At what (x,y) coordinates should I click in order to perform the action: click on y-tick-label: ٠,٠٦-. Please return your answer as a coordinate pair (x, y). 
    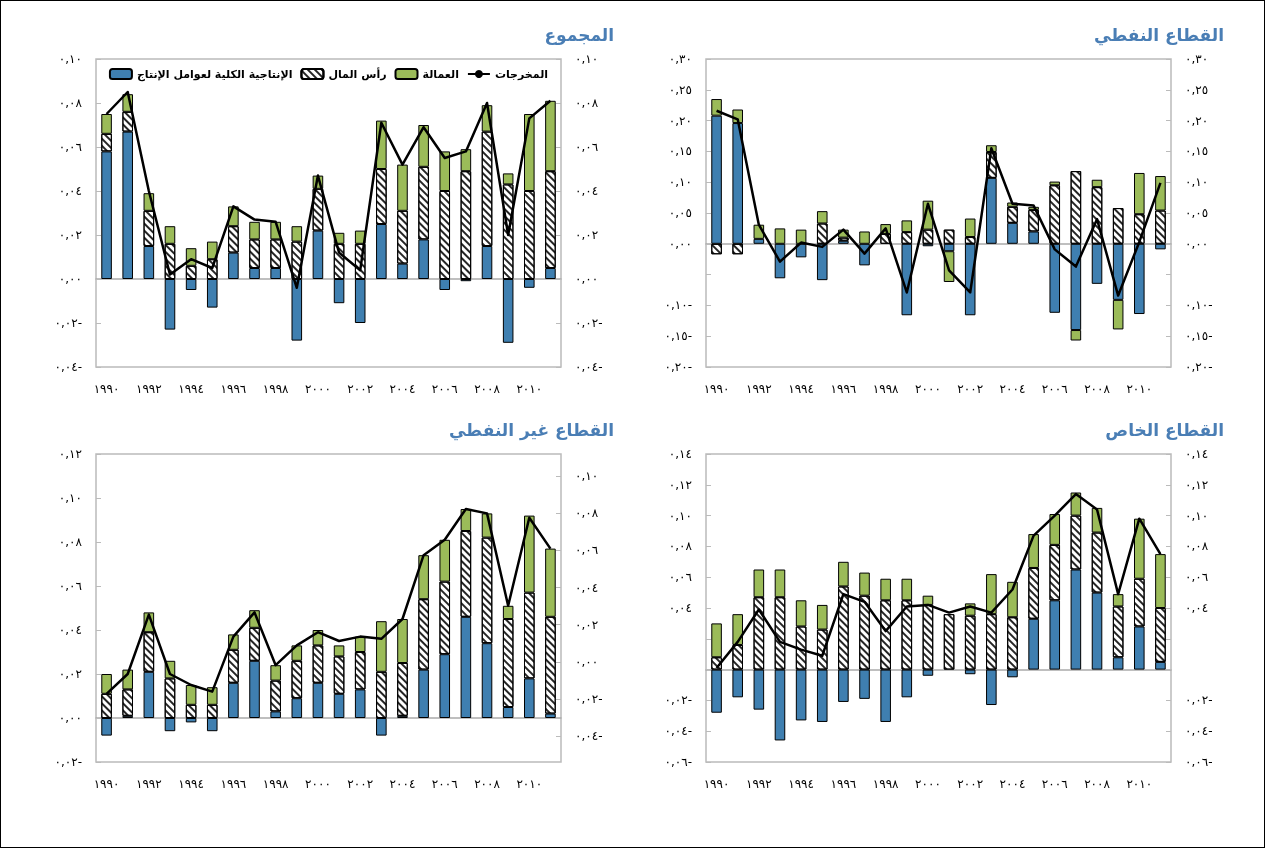
    Looking at the image, I should click on (678, 762).